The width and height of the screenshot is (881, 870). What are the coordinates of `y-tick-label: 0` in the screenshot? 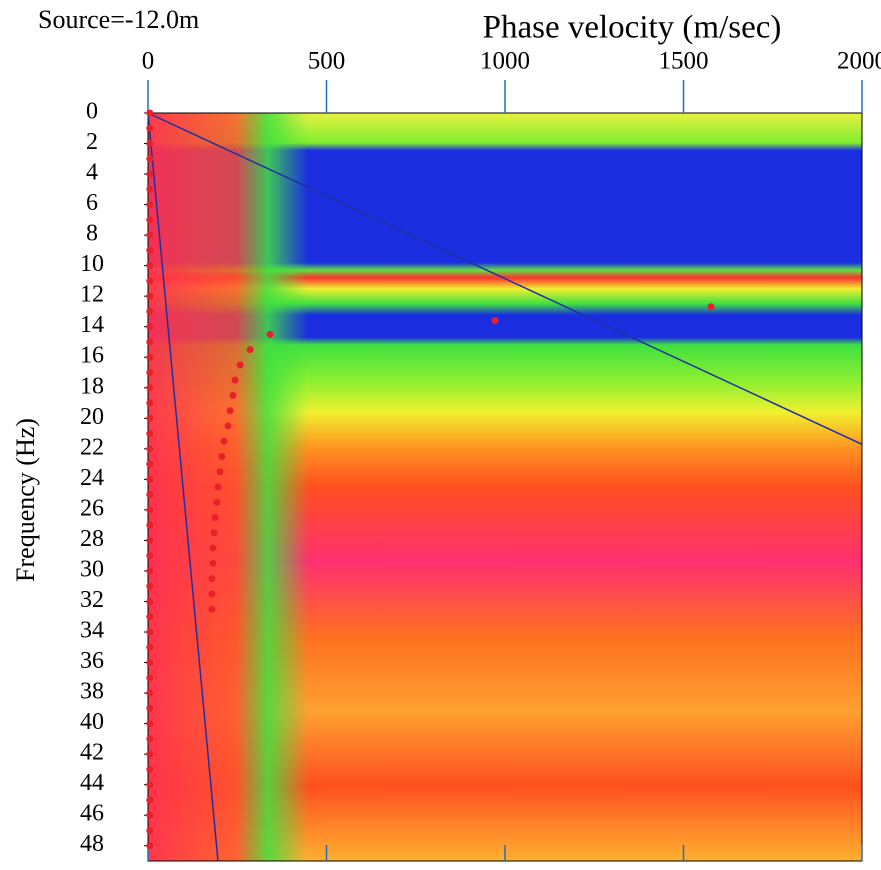 It's located at (92, 112).